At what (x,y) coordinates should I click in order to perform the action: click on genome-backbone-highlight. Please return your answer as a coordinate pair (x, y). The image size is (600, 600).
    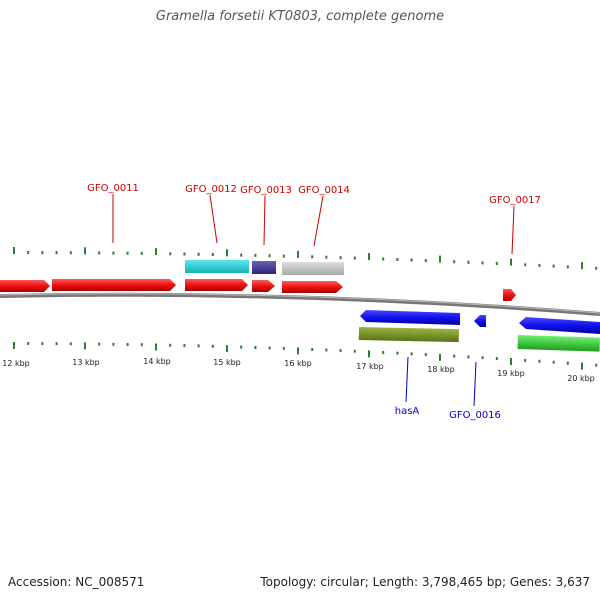
    Looking at the image, I should click on (300, 303).